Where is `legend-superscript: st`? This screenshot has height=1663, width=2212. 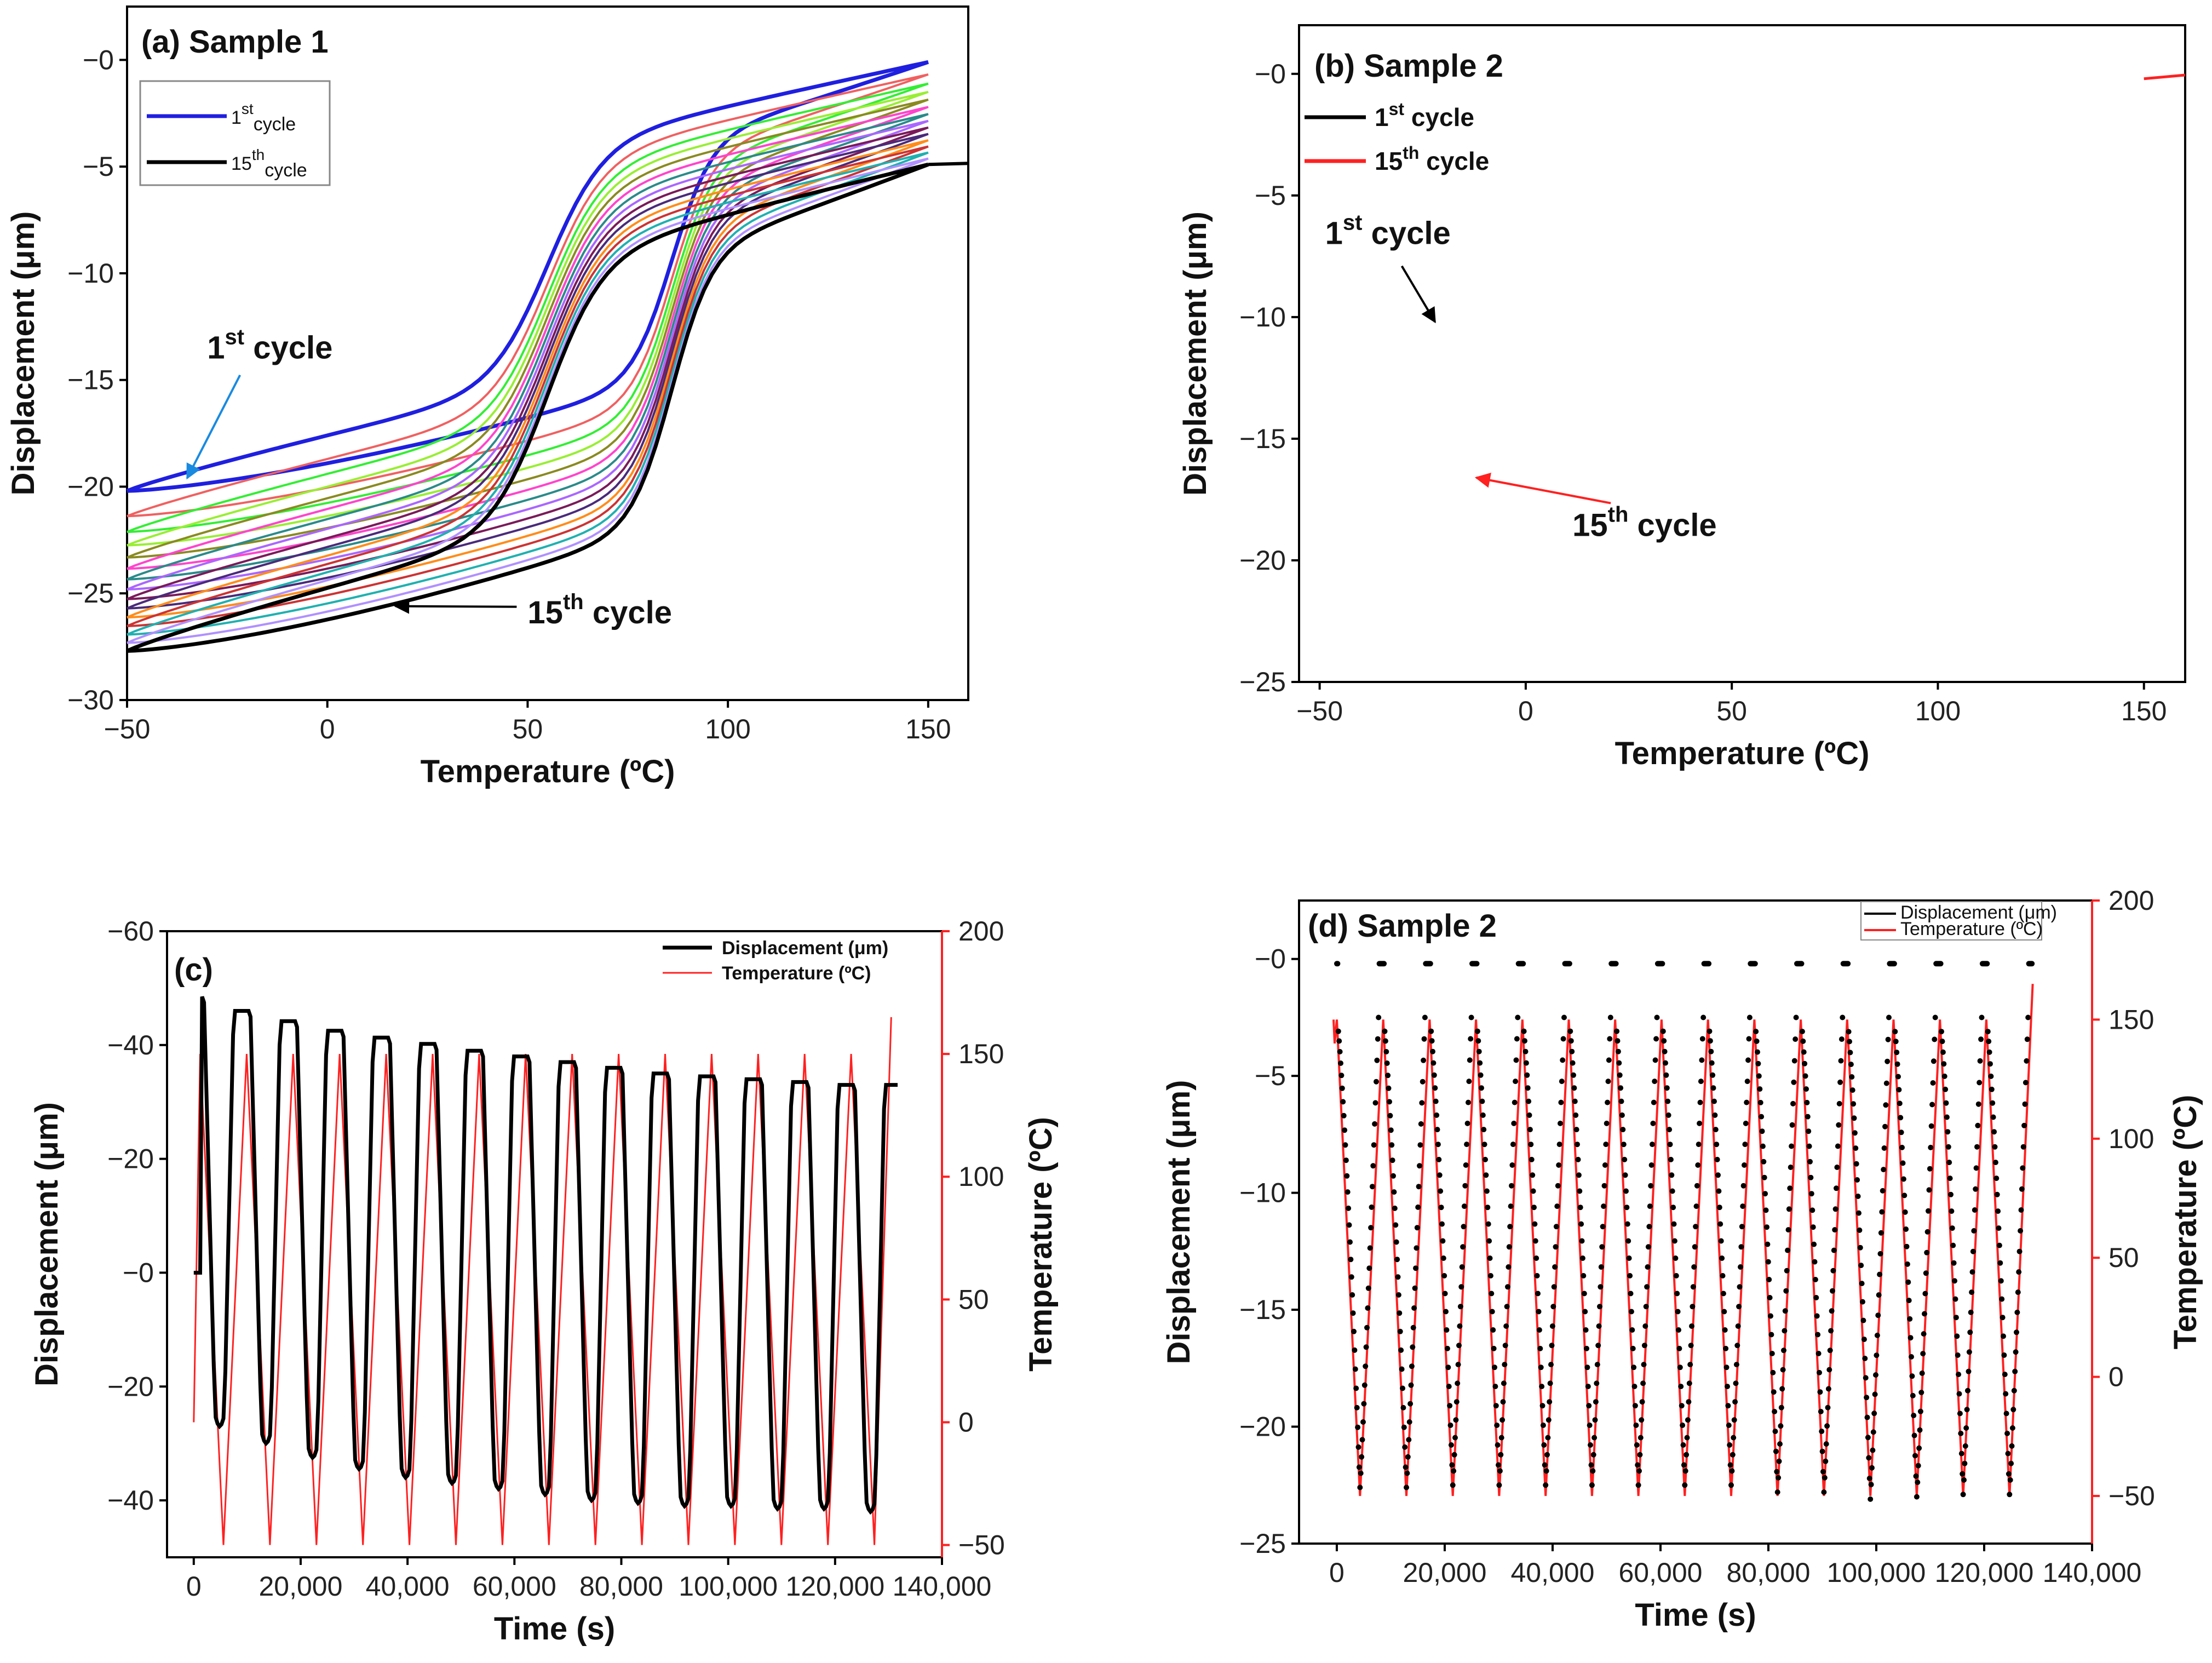 legend-superscript: st is located at coordinates (248, 108).